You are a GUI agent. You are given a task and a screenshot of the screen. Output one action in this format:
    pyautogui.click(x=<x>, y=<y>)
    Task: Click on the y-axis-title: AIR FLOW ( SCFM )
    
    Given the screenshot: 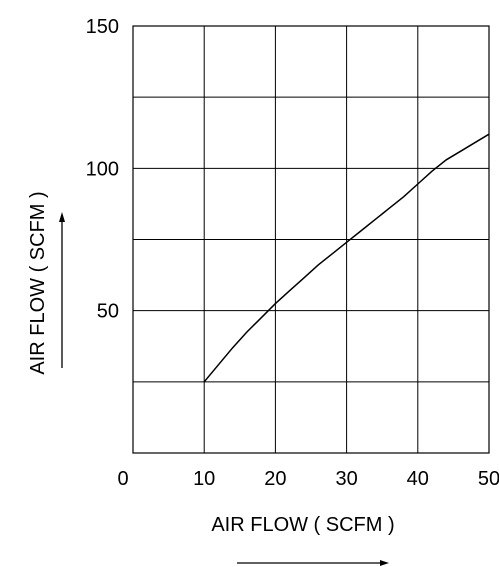 What is the action you would take?
    pyautogui.click(x=38, y=282)
    